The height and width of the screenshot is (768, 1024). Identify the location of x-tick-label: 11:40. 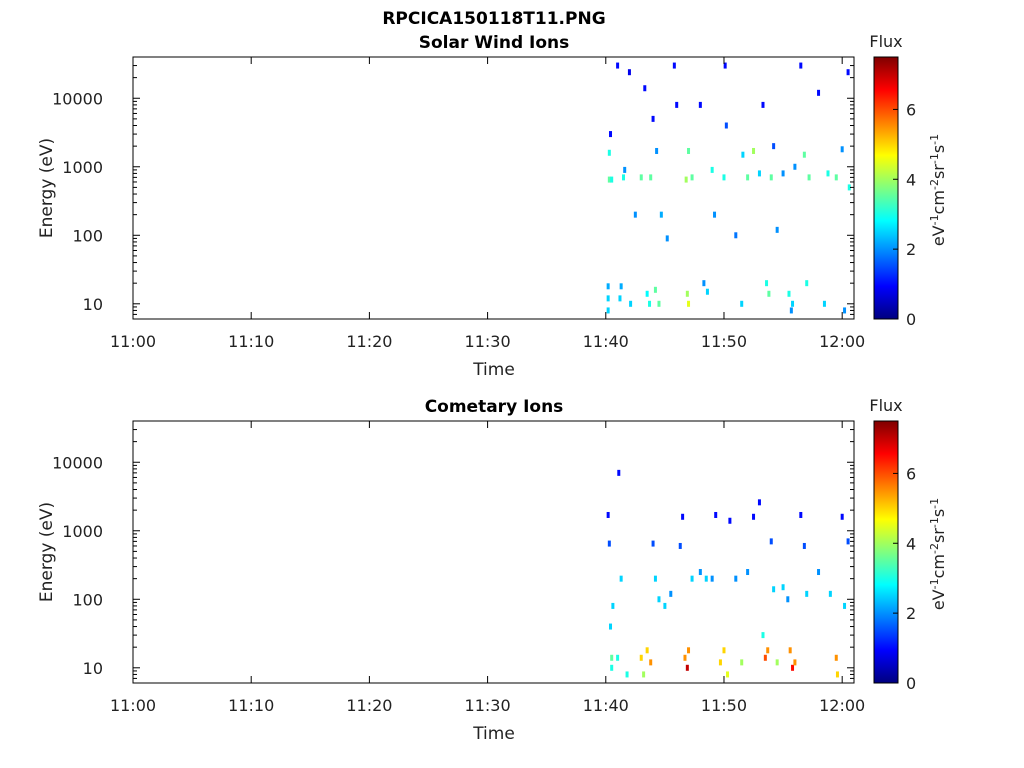
(606, 341).